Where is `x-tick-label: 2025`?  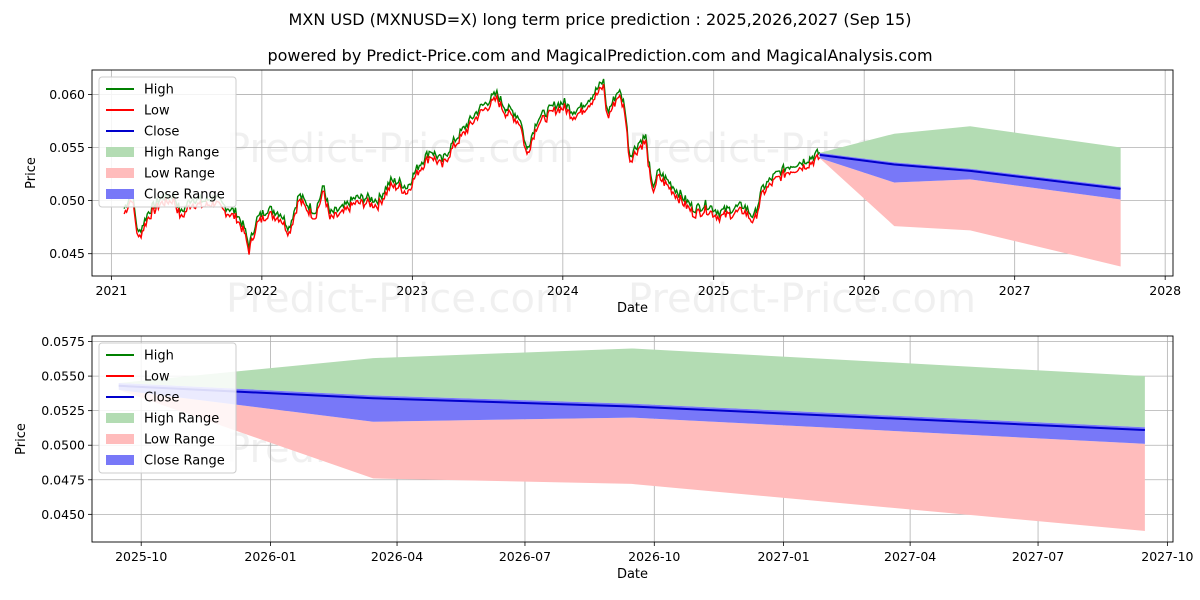 x-tick-label: 2025 is located at coordinates (714, 290).